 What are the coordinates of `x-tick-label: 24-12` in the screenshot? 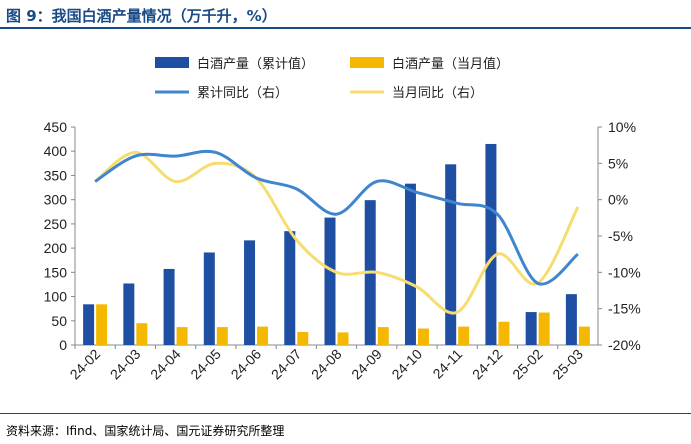 It's located at (487, 364).